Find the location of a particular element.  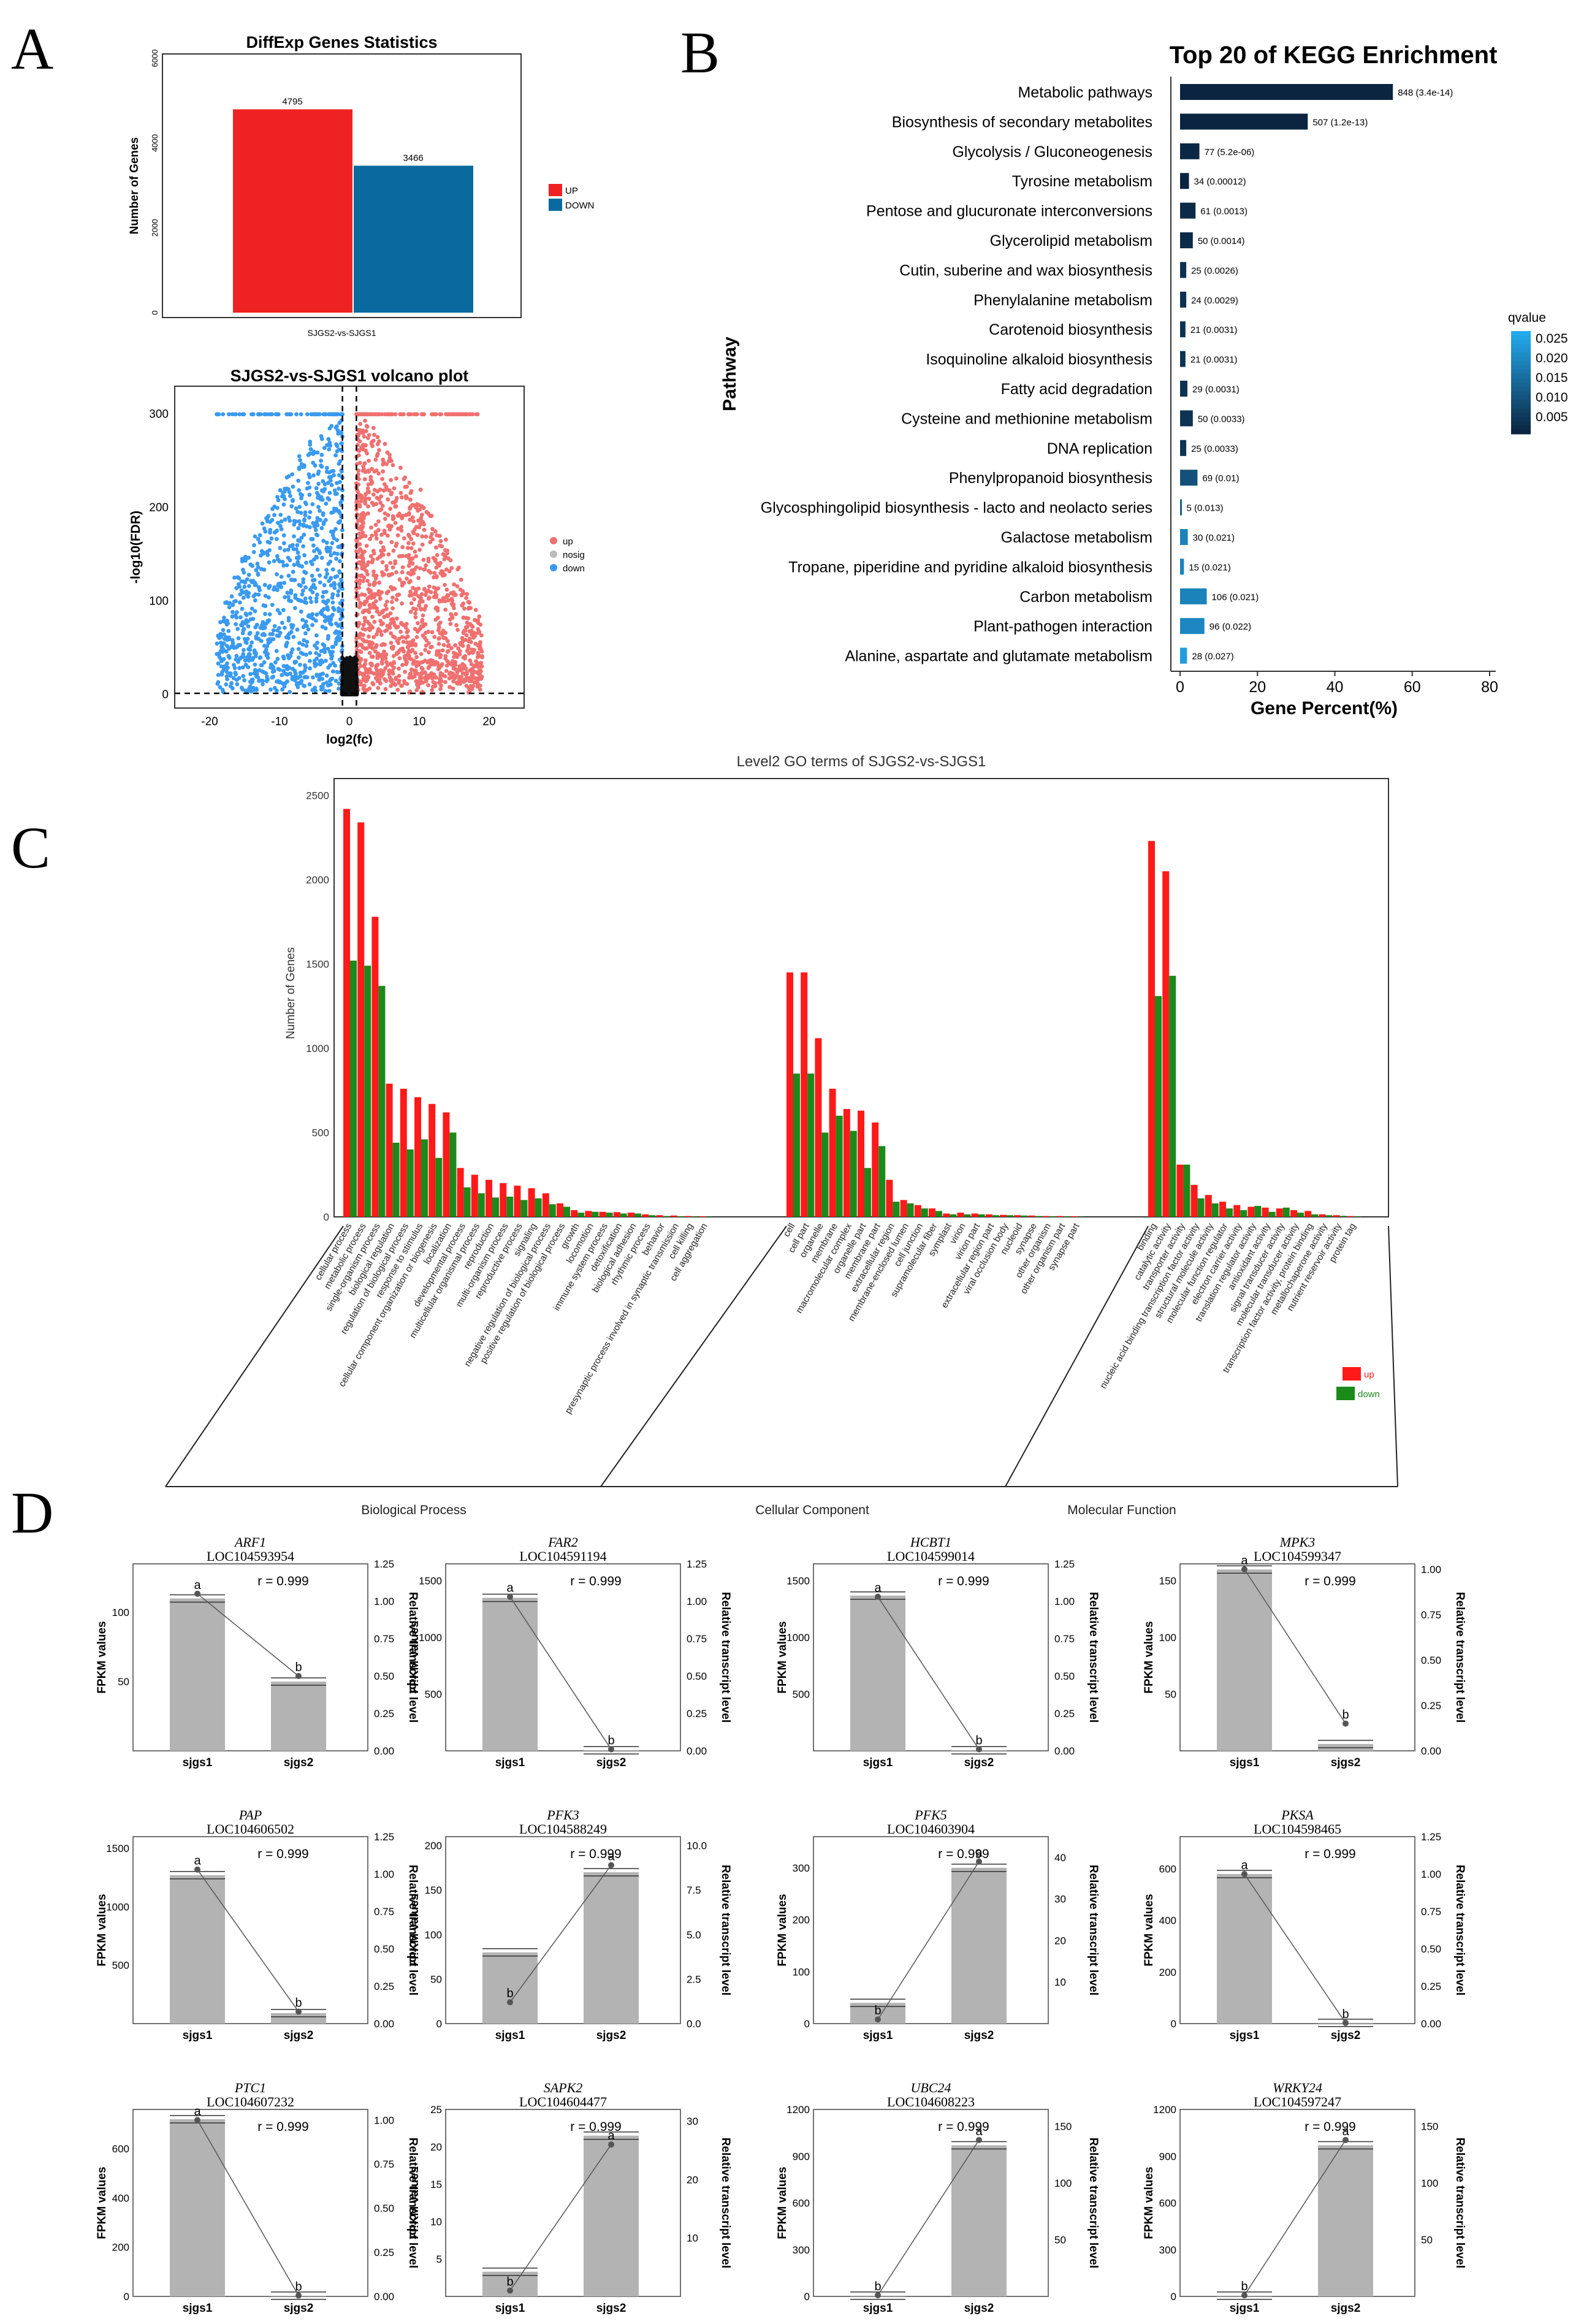

subplot-rel-label: Relative transcript level is located at coordinates (413, 1658).